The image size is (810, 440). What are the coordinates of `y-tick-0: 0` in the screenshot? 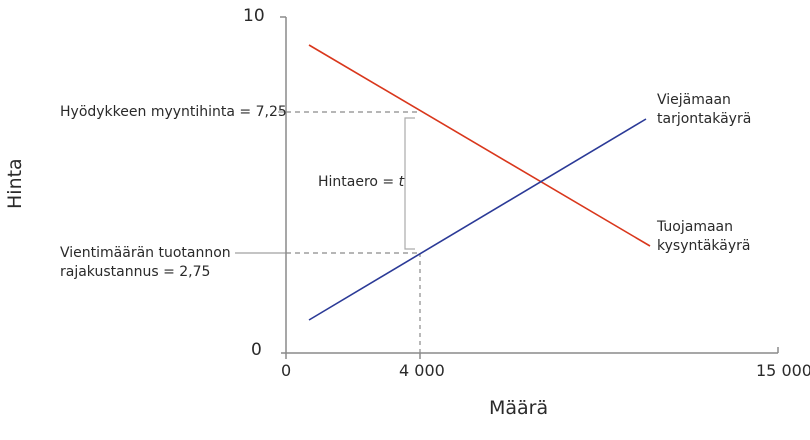 It's located at (256, 350).